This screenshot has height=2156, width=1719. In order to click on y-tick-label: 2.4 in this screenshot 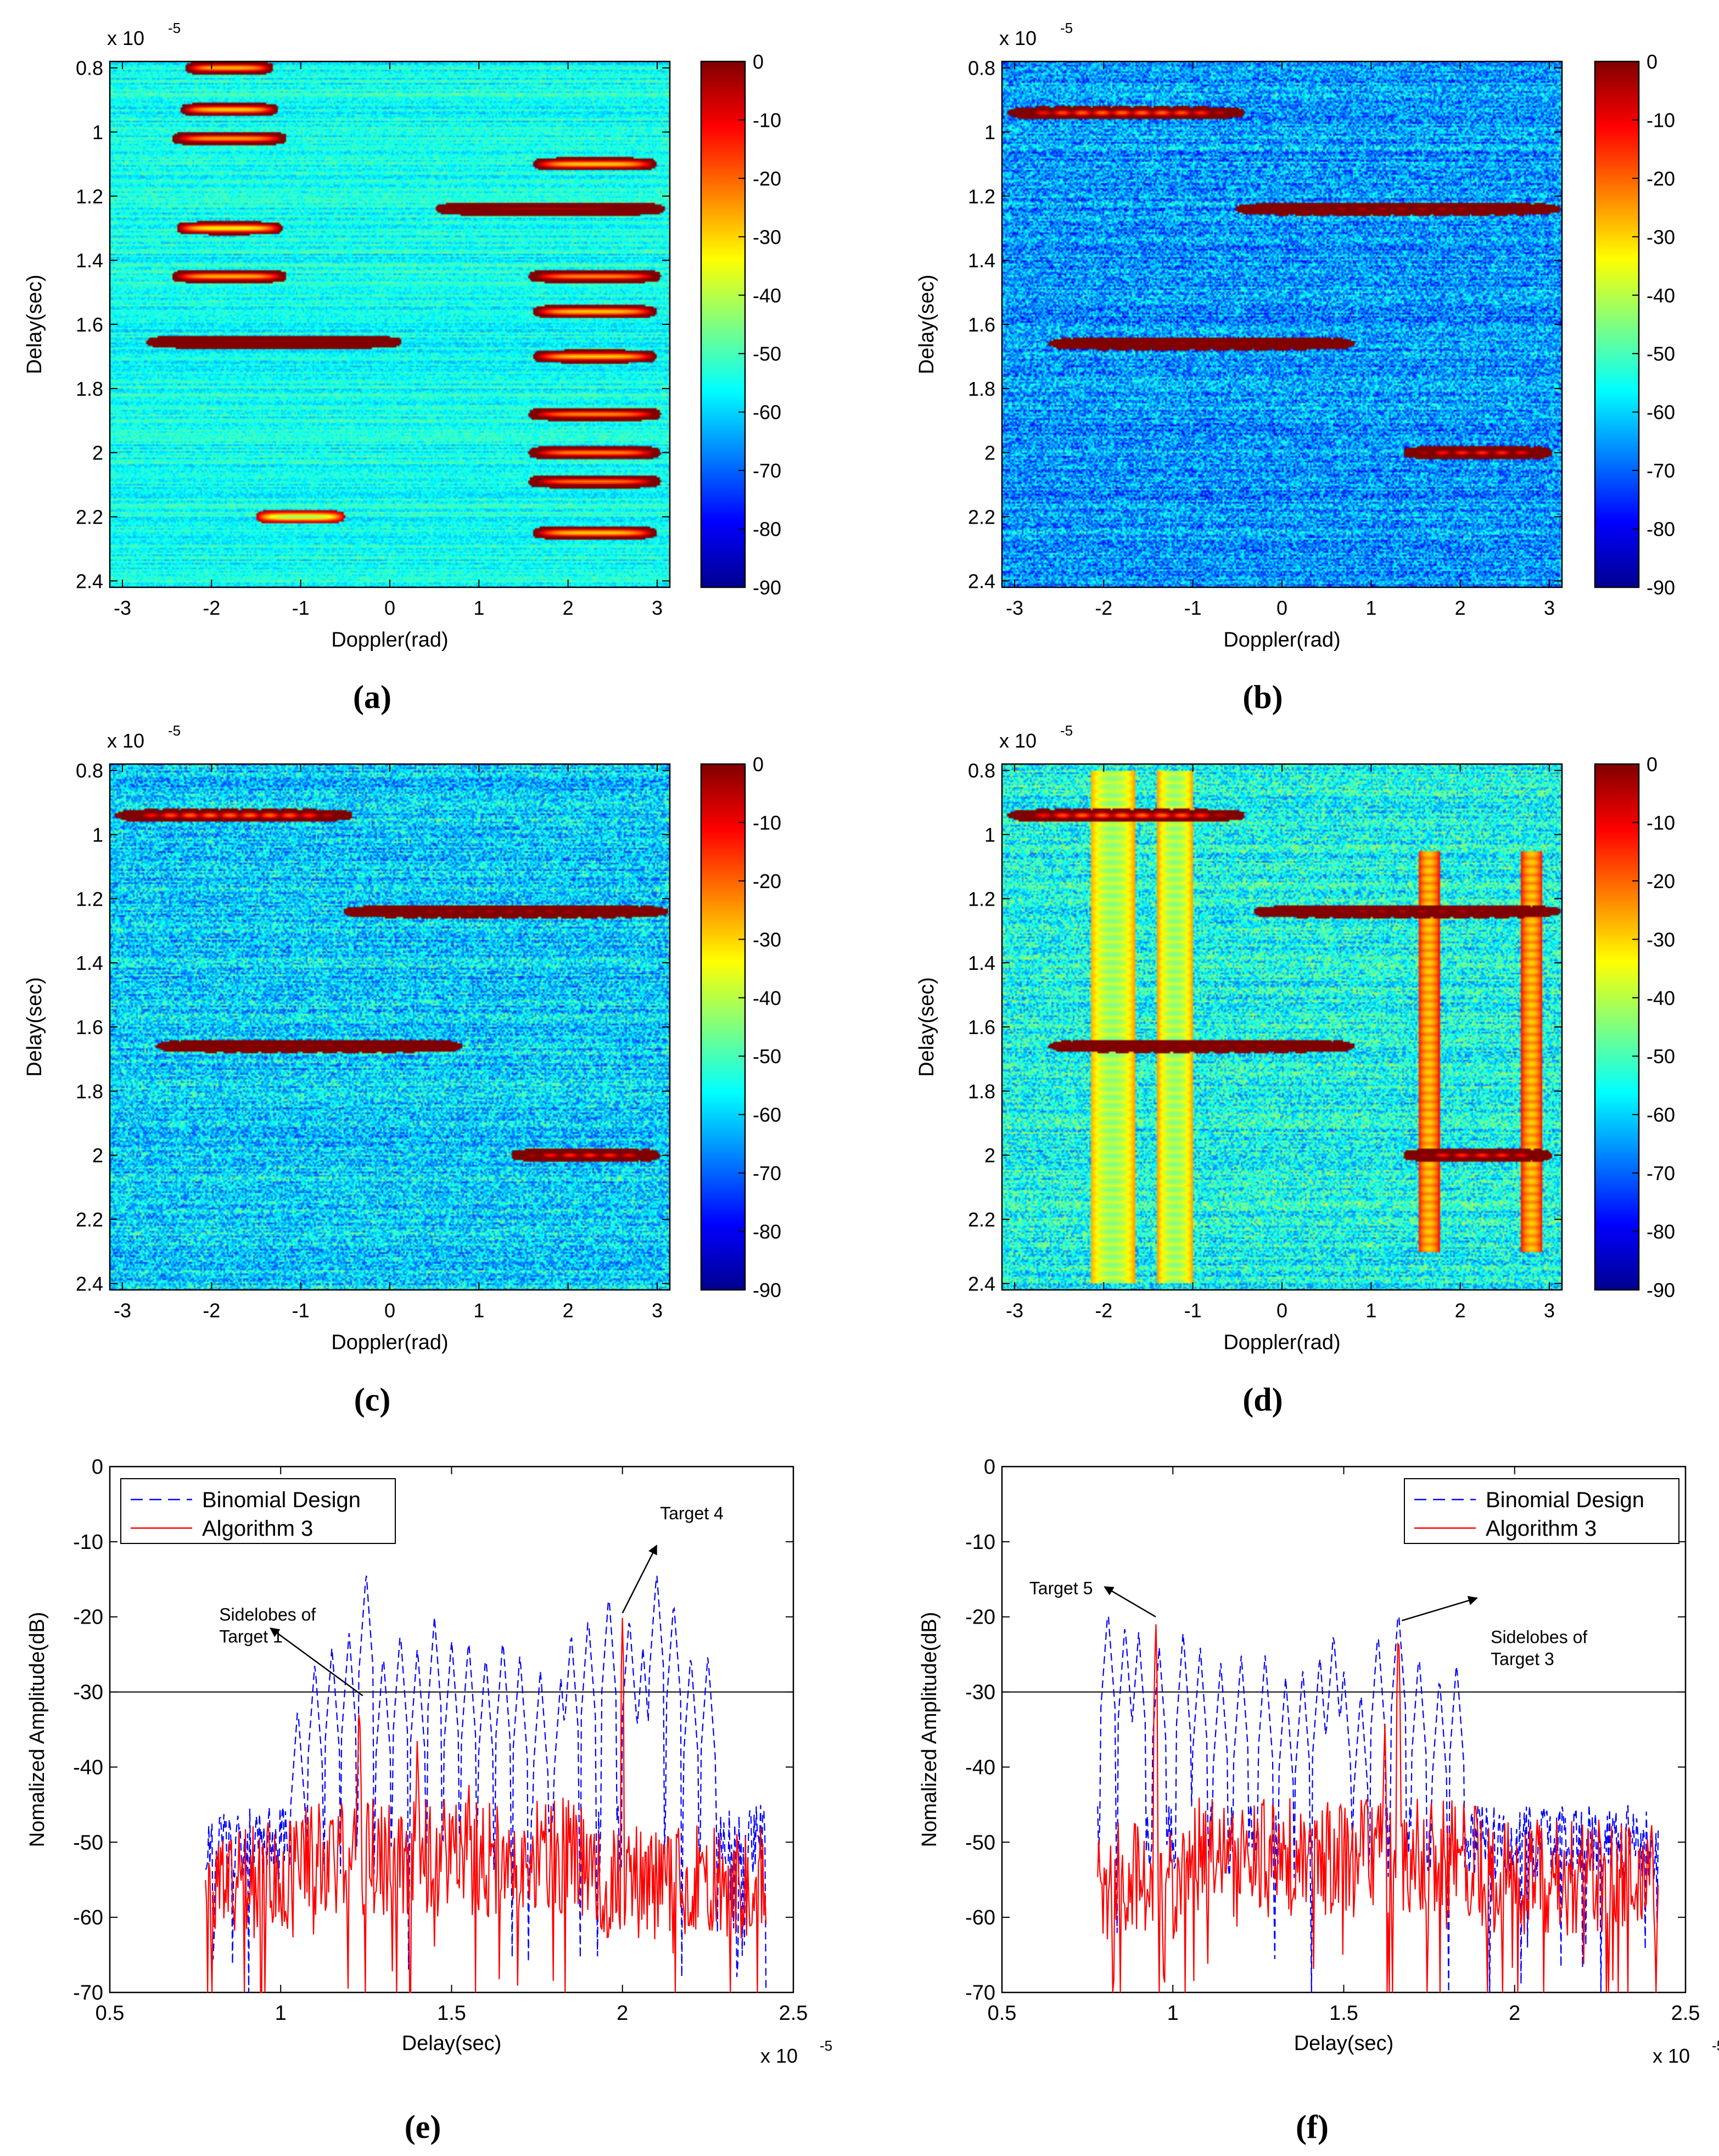, I will do `click(982, 581)`.